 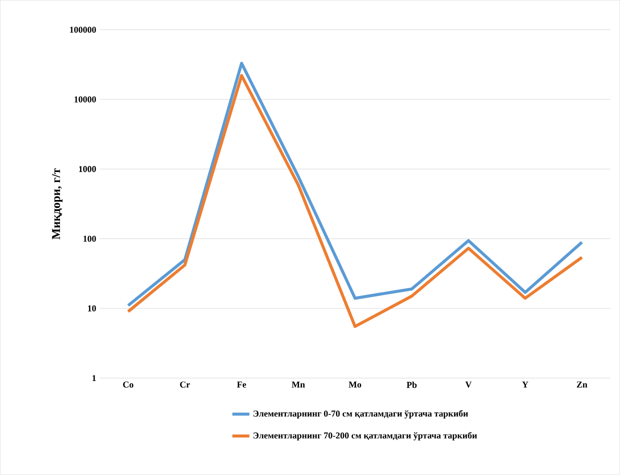 I want to click on y-axis-title: Миқдори, г/т, so click(x=57, y=204).